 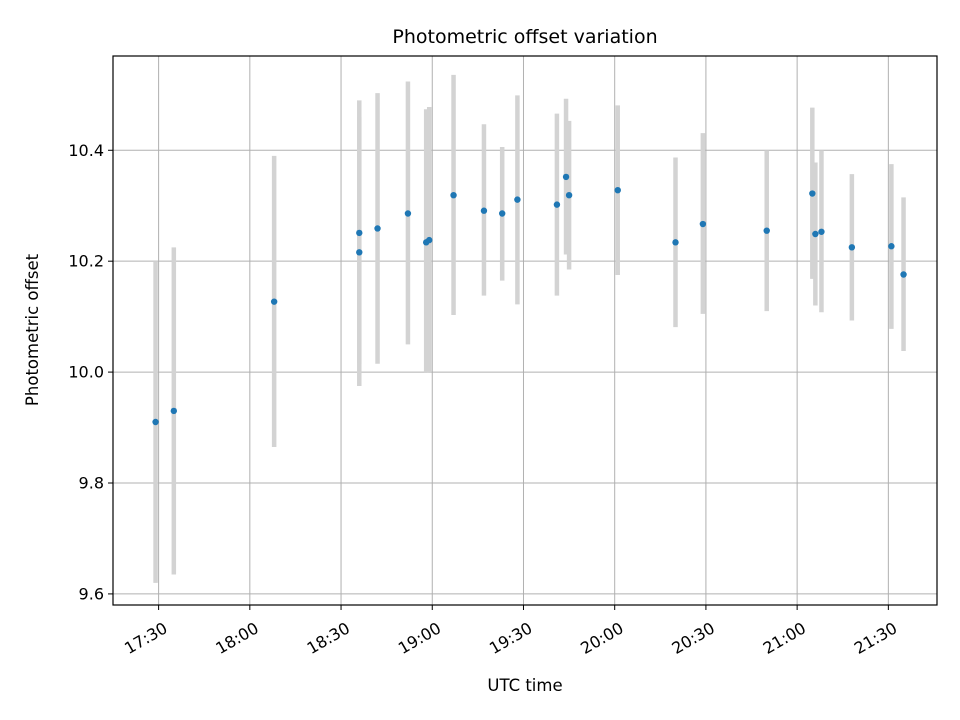 What do you see at coordinates (86, 150) in the screenshot?
I see `y-tick-label: 10.4` at bounding box center [86, 150].